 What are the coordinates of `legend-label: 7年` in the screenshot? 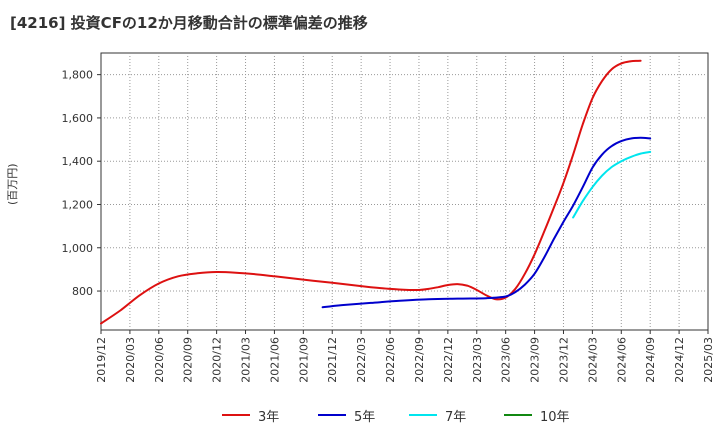 It's located at (456, 417).